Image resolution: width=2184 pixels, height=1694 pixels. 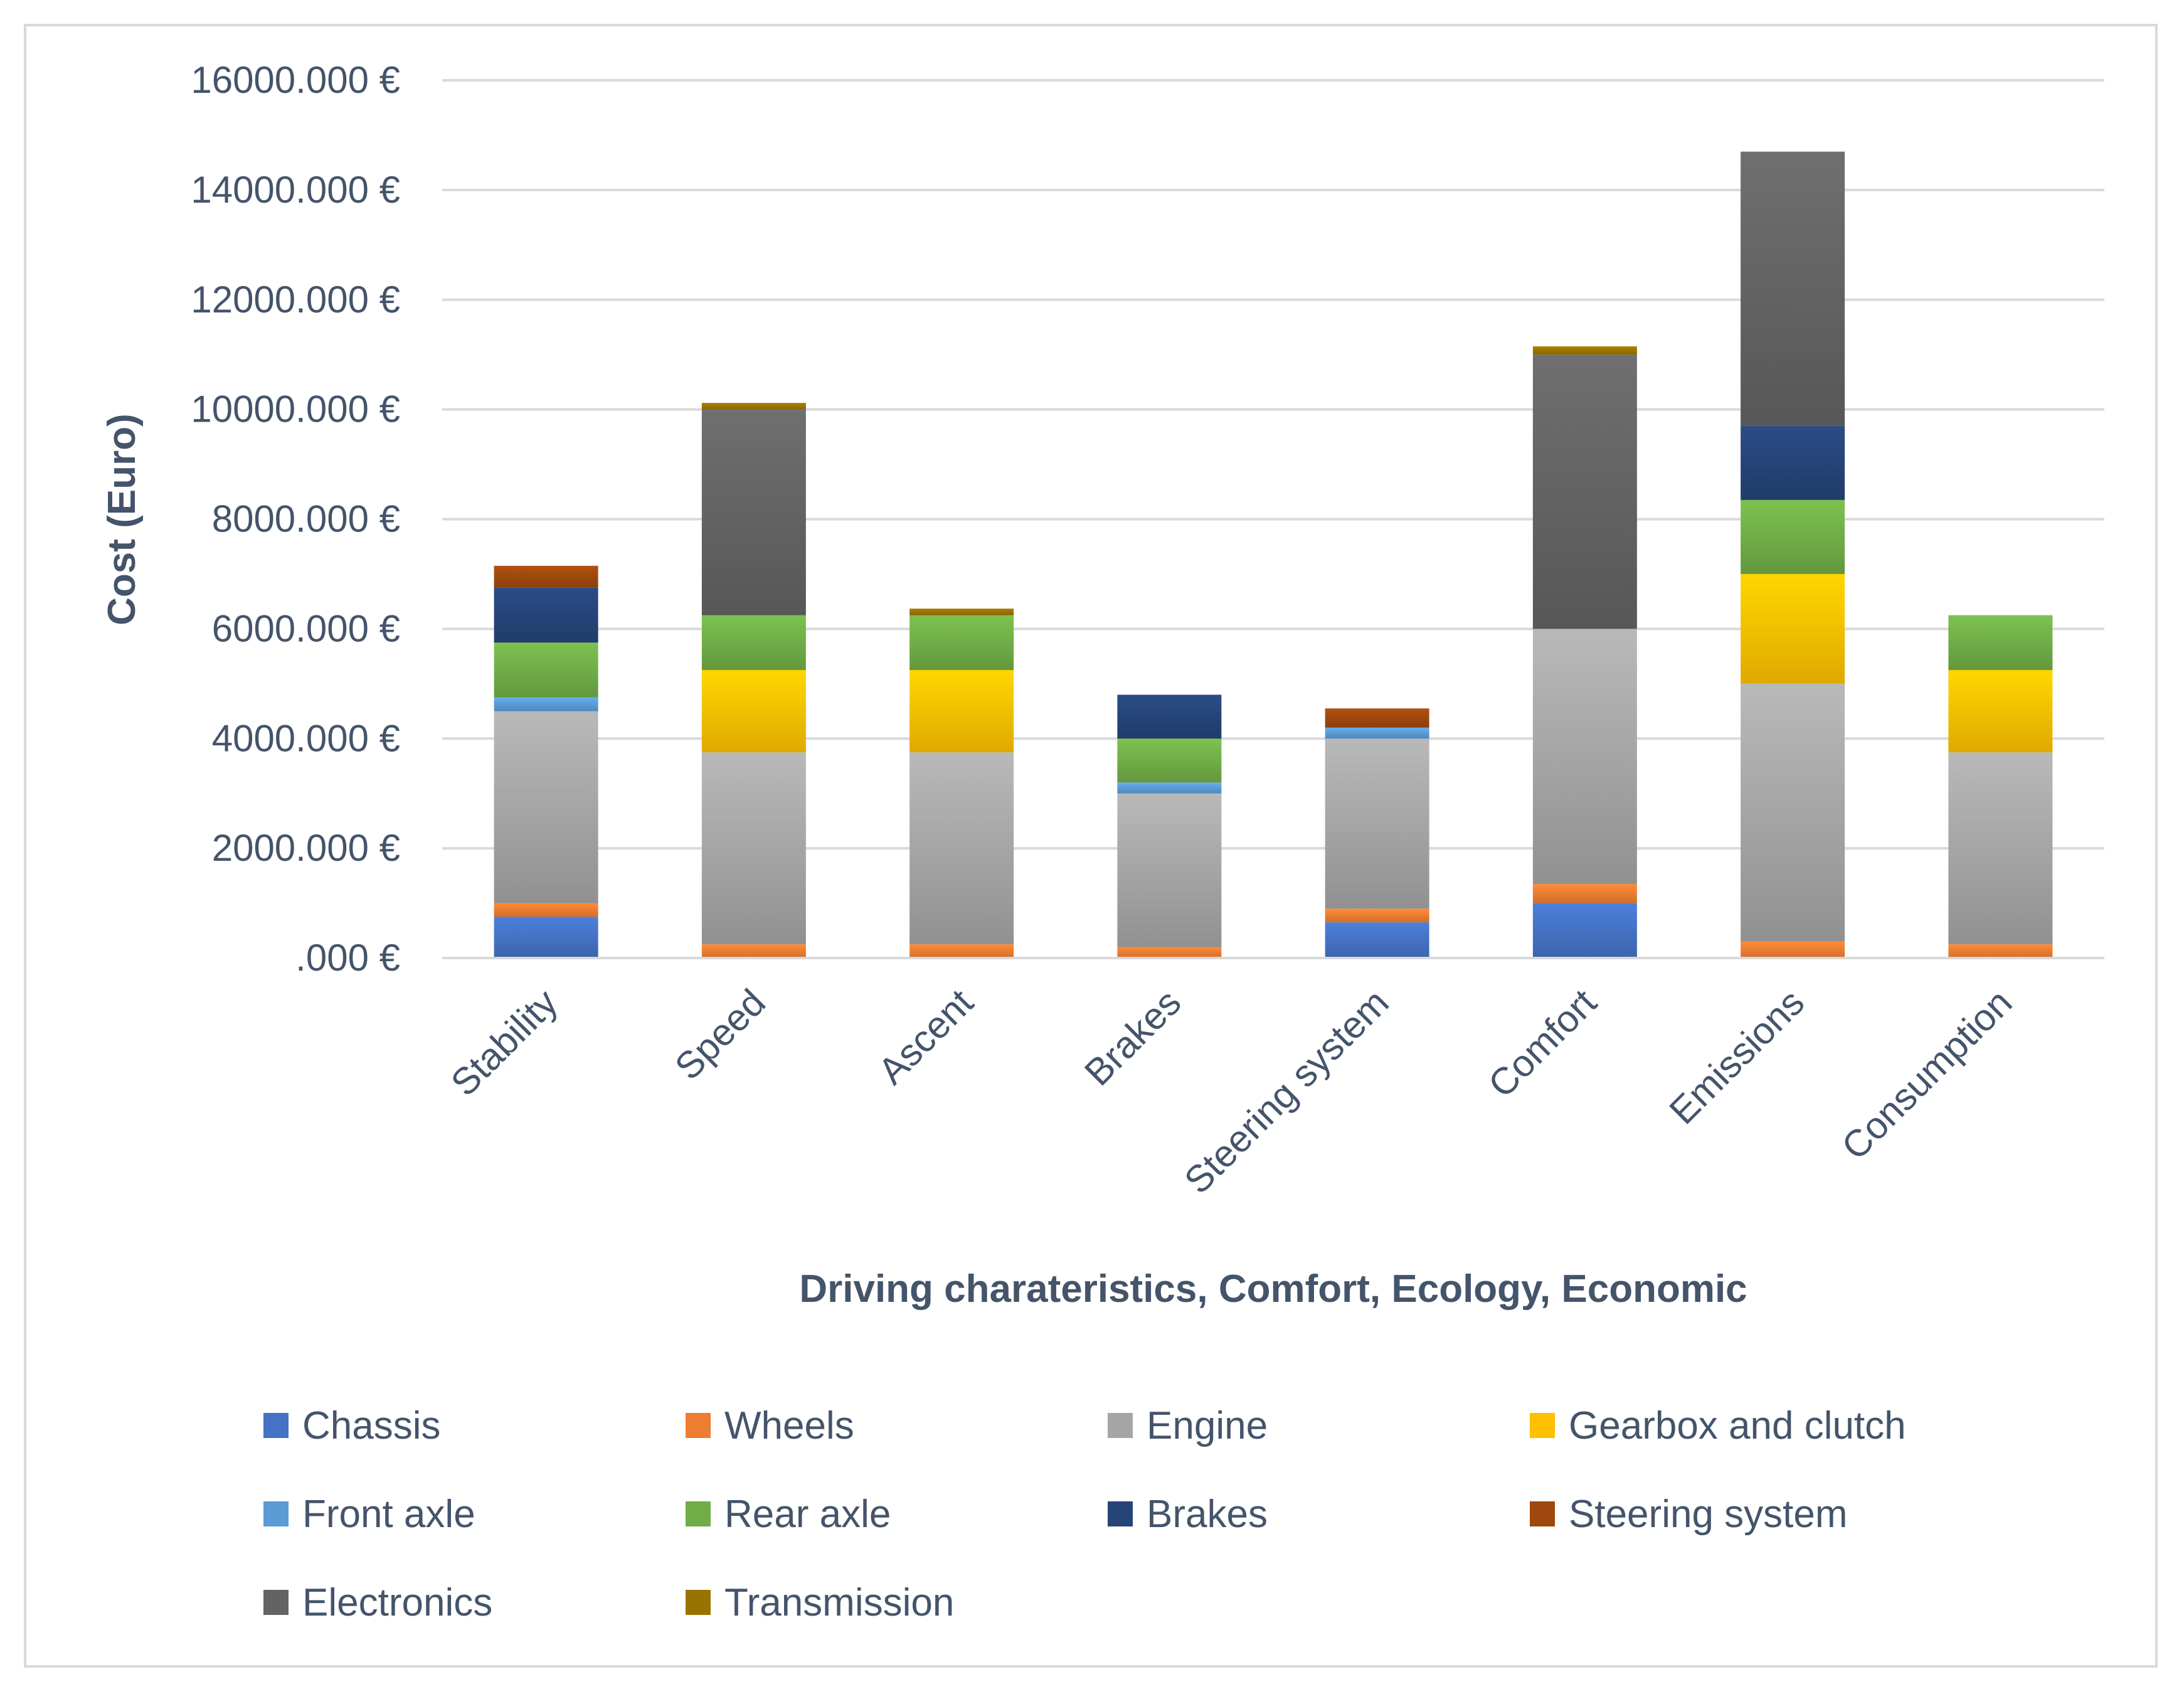 I want to click on bar-stack-stability, so click(x=546, y=761).